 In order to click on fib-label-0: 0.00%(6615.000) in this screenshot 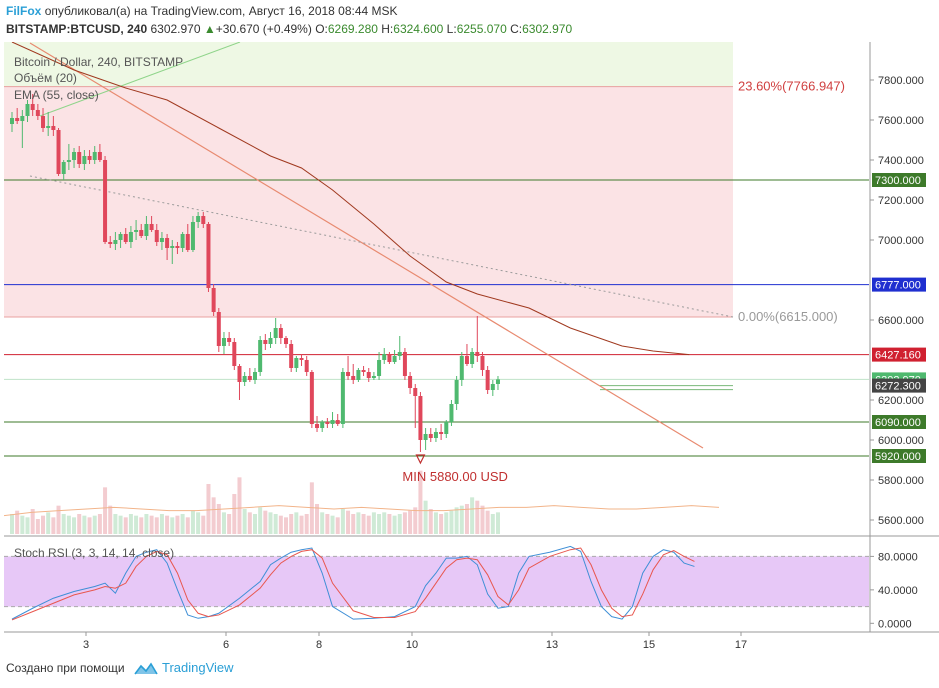, I will do `click(788, 316)`.